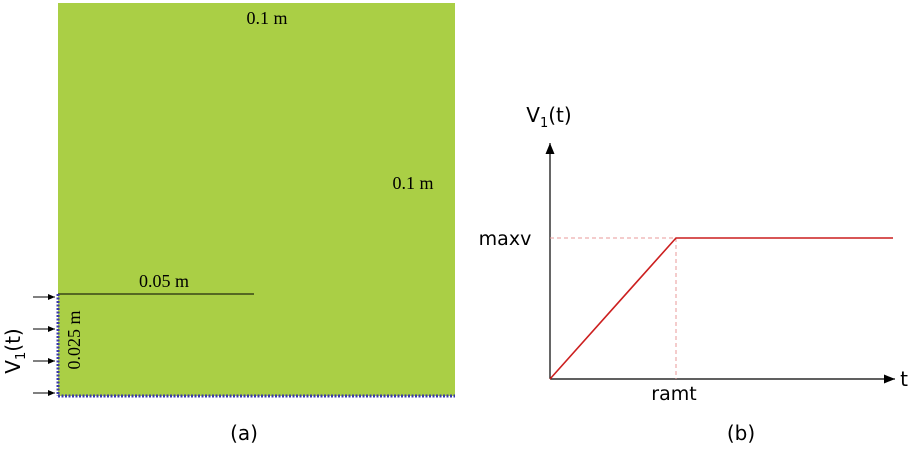 The height and width of the screenshot is (453, 909). What do you see at coordinates (741, 433) in the screenshot?
I see `panel-b-caption: (b)` at bounding box center [741, 433].